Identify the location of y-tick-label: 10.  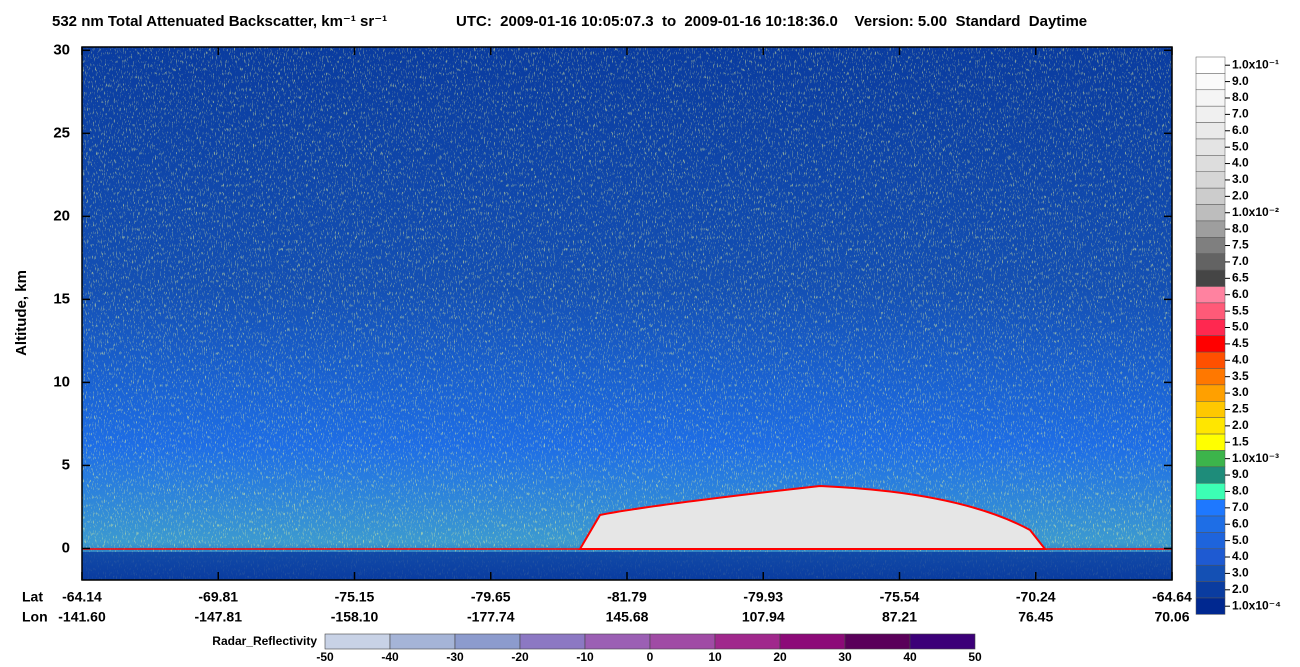
(61, 381).